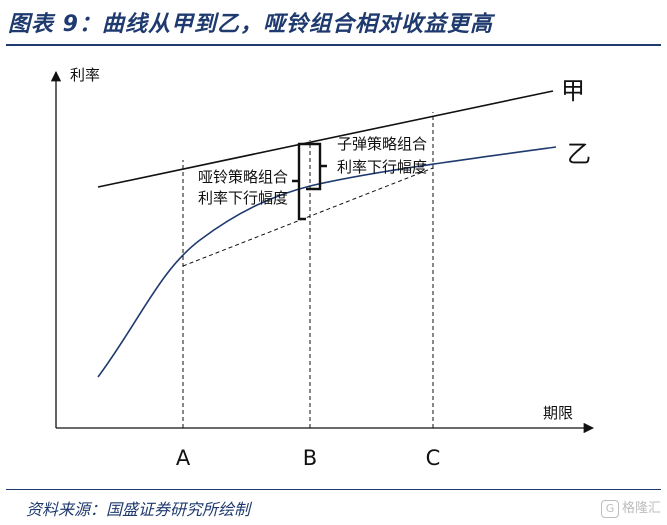 The width and height of the screenshot is (667, 525). Describe the element at coordinates (382, 167) in the screenshot. I see `annotation-bullet-line2: 利率下行幅度` at that location.